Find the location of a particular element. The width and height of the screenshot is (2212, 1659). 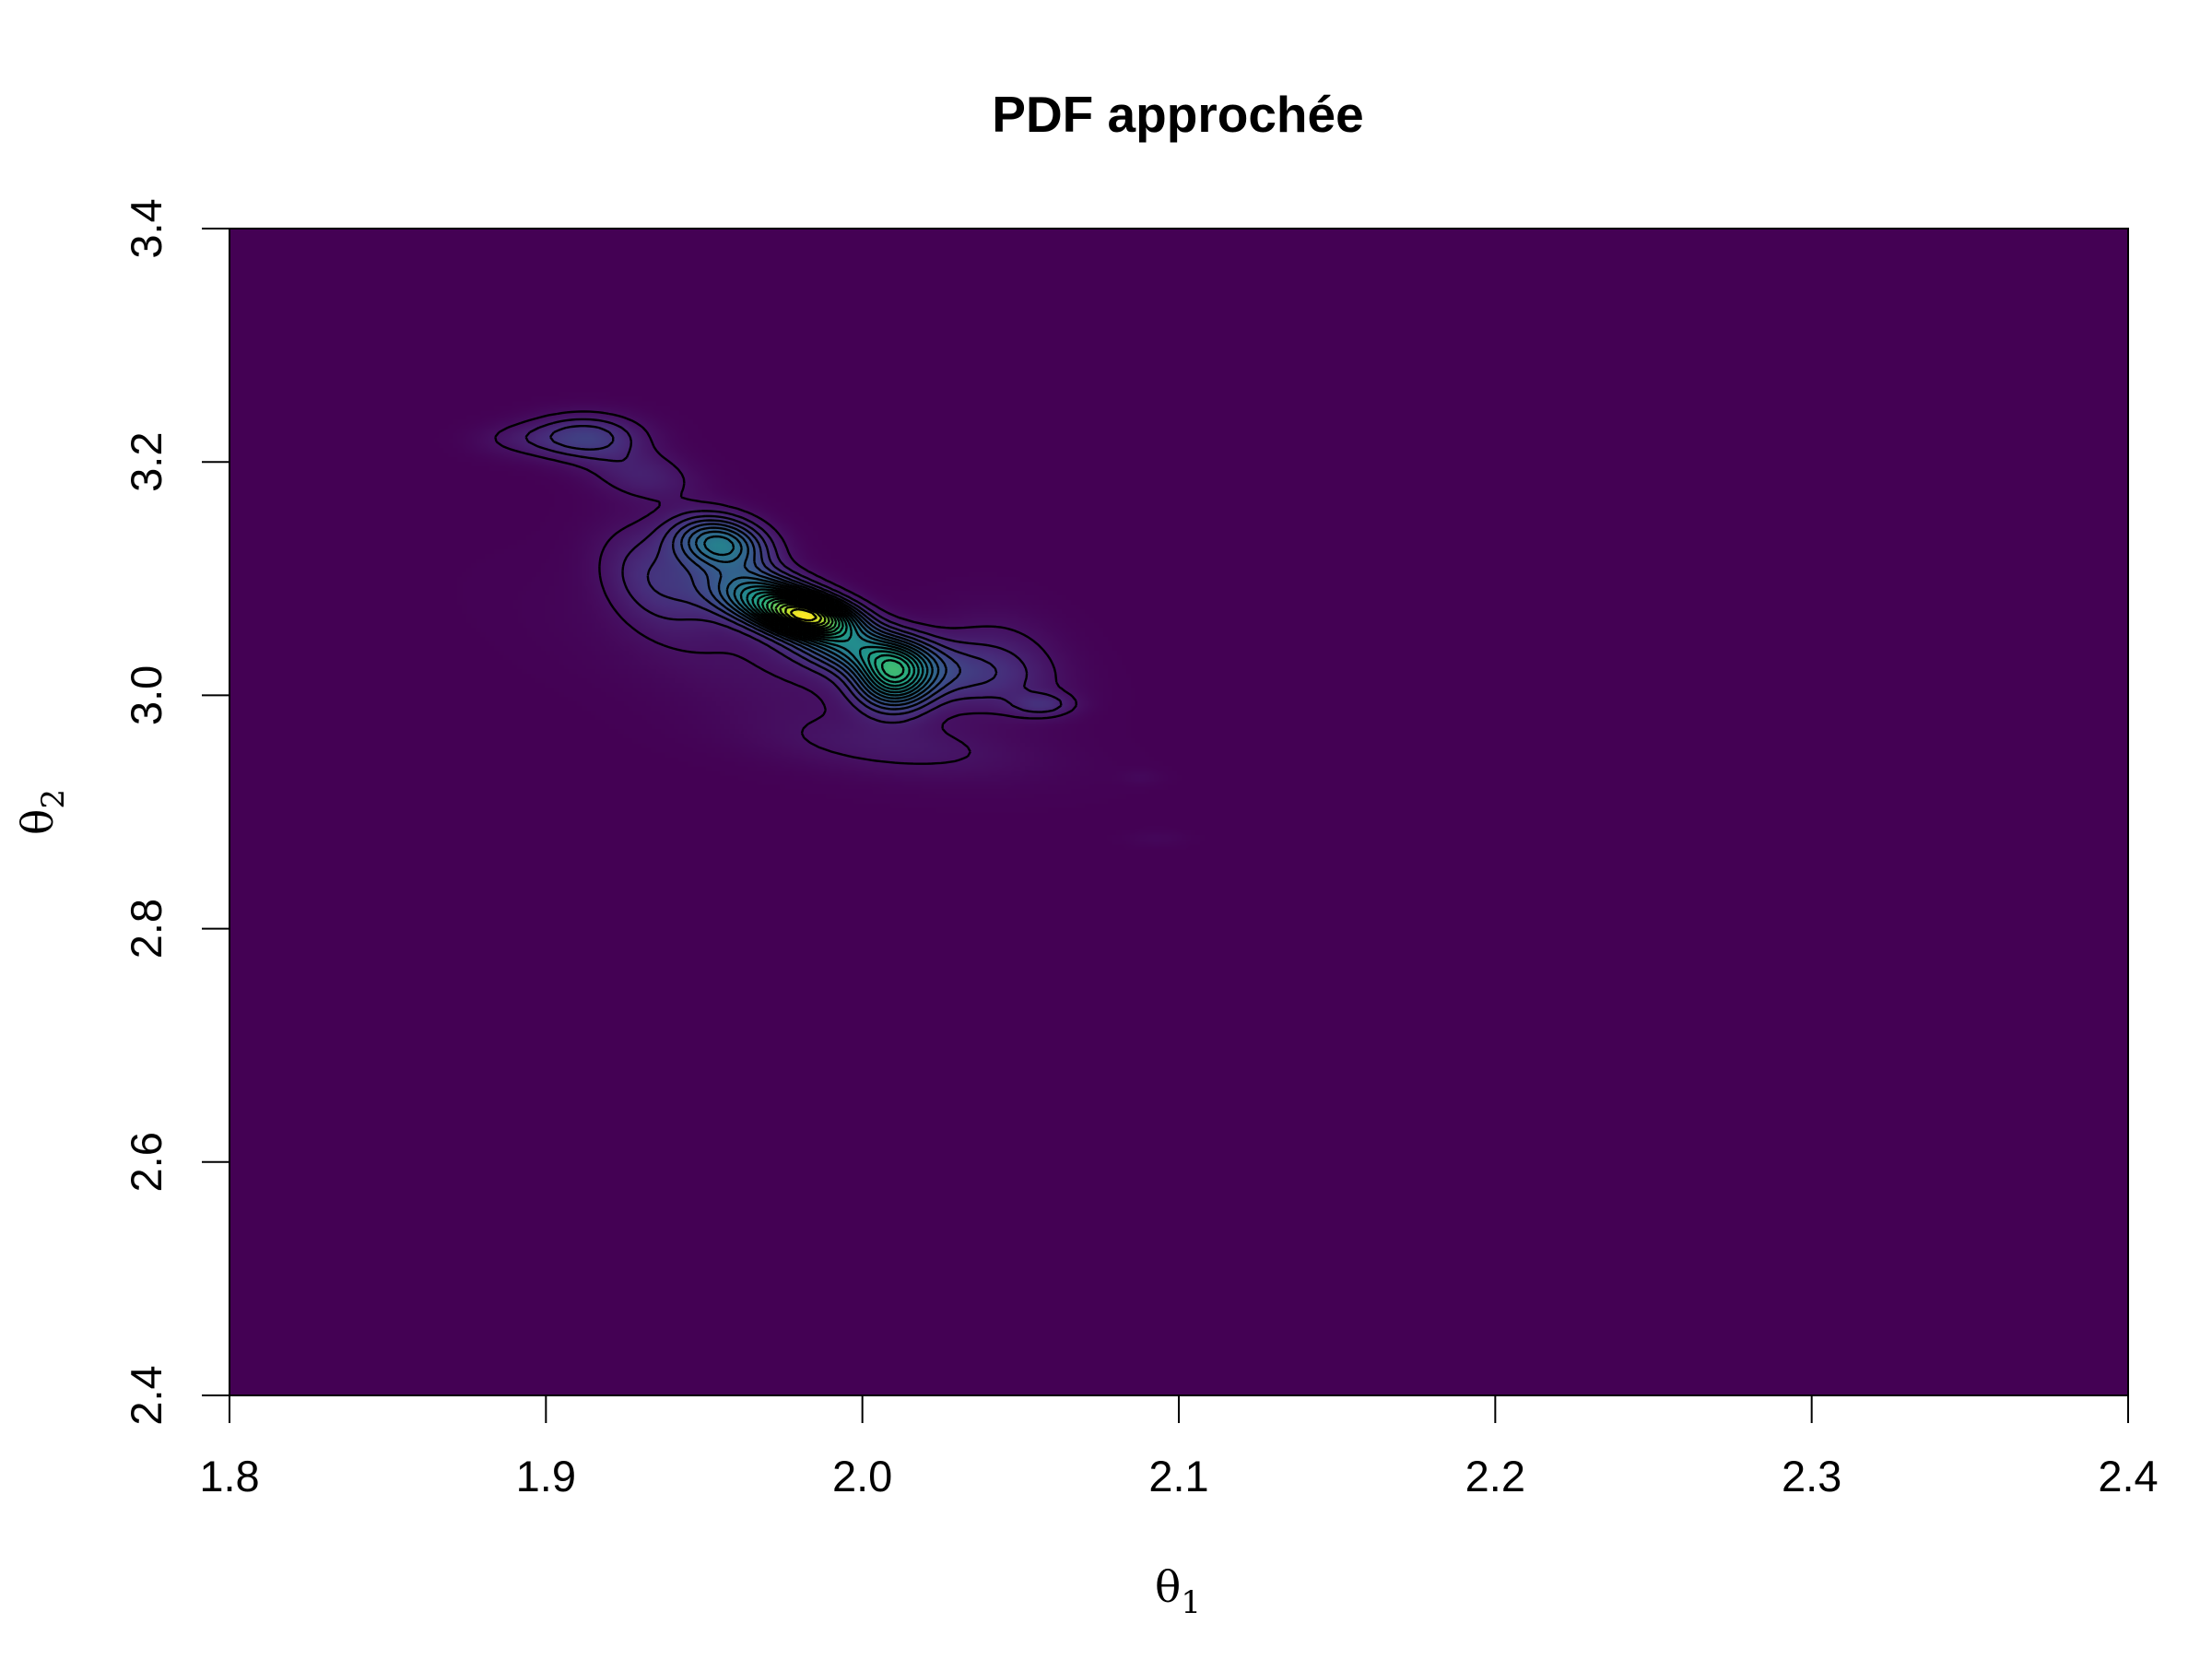

y-axis: 2.4 2.6 2.8 3.0 3.2 3.4 is located at coordinates (176, 812).